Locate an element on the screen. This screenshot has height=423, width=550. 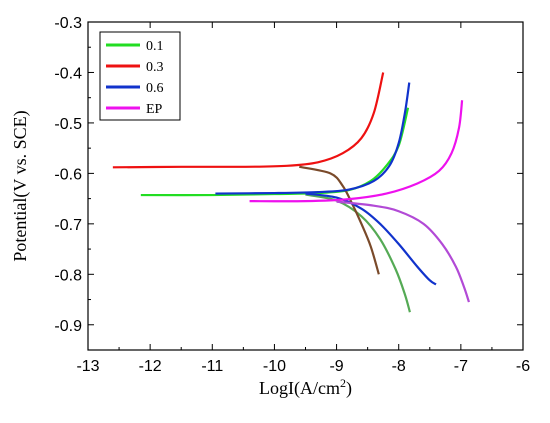
series-0-3-anodic-line is located at coordinates (248, 120).